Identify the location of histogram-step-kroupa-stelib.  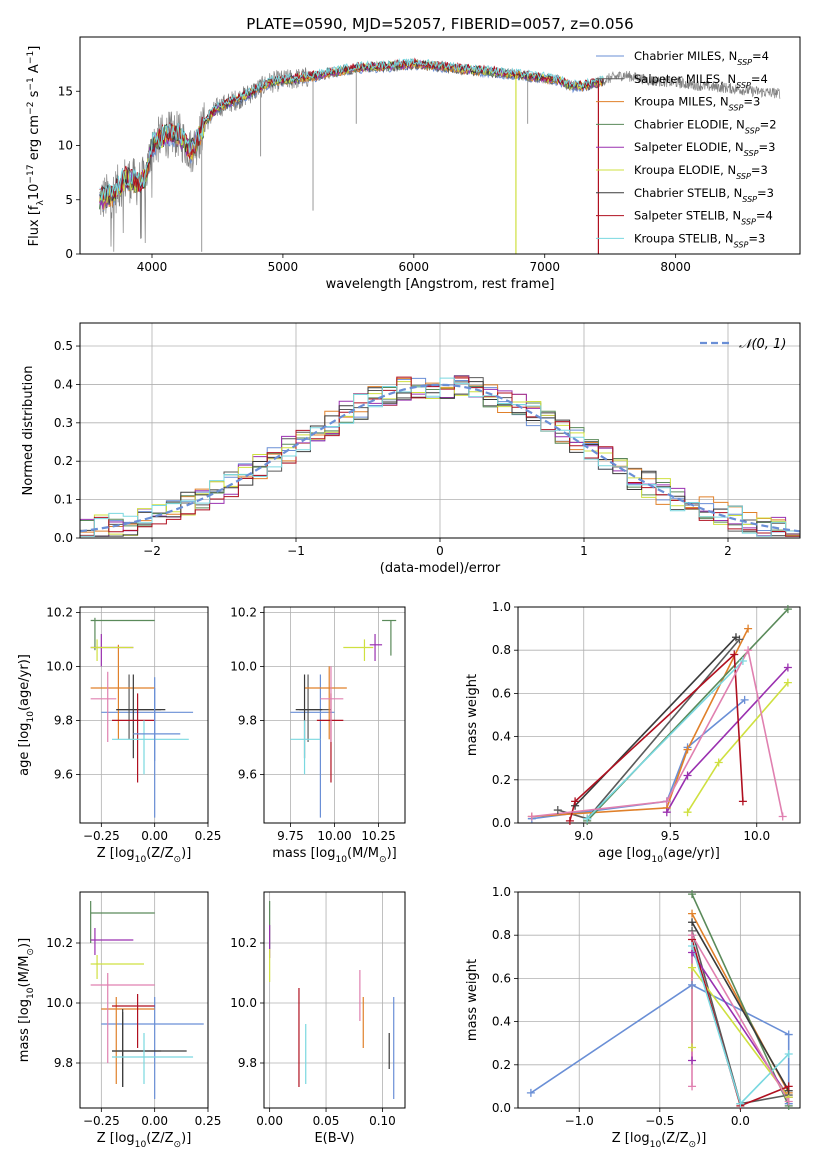
(440, 457).